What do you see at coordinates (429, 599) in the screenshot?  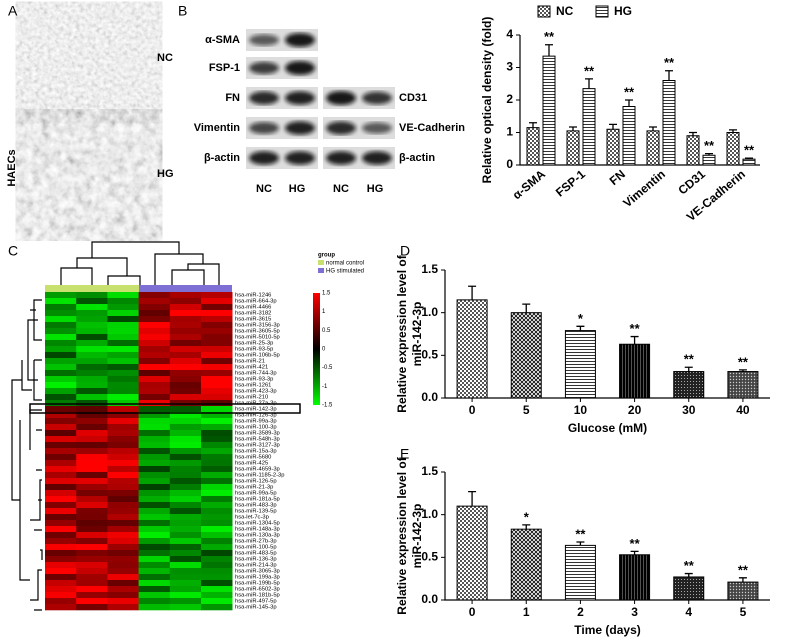 I see `y-tick-label: 0.0` at bounding box center [429, 599].